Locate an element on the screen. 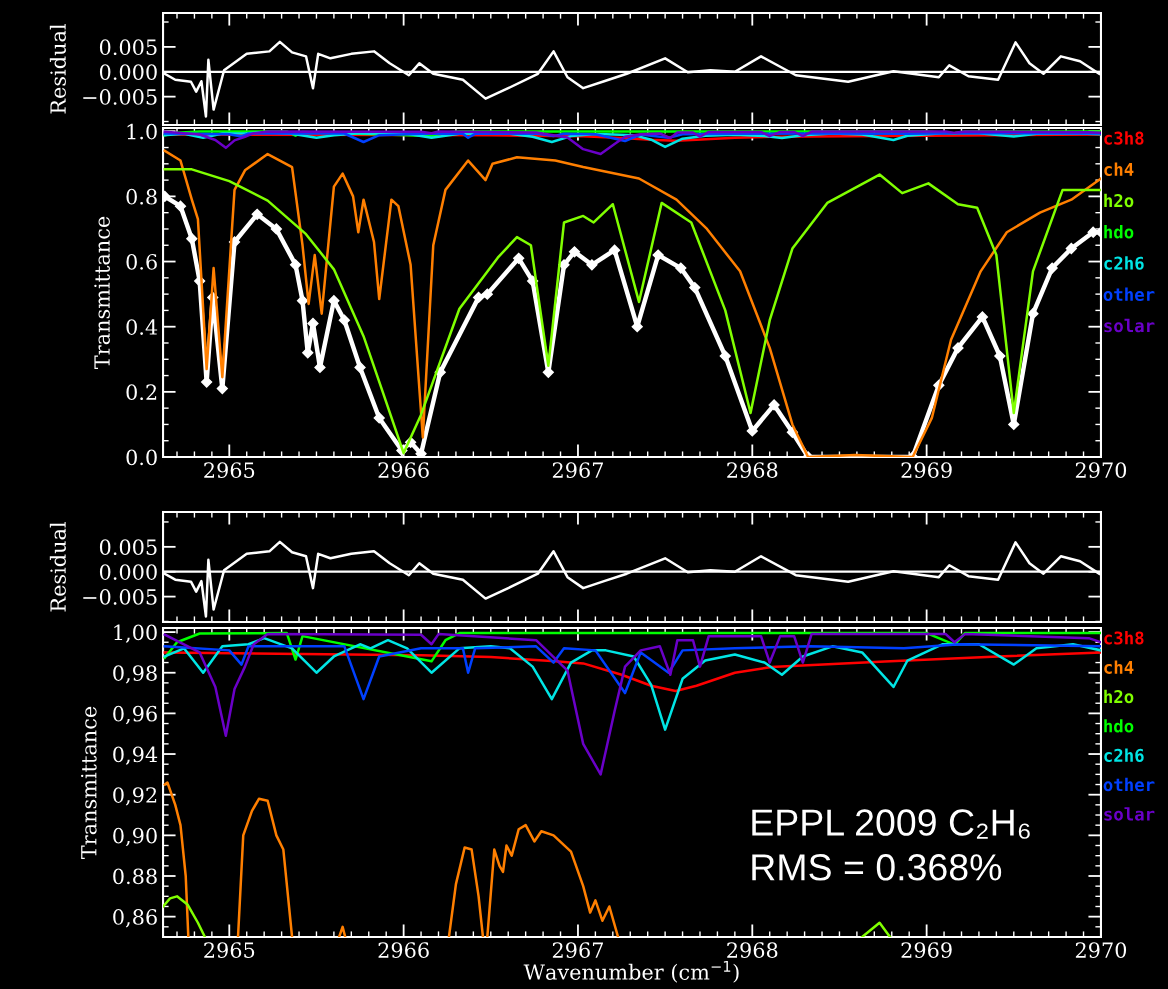 The height and width of the screenshot is (989, 1168). annotation: EPPL 2009 C₂H₆ is located at coordinates (891, 824).